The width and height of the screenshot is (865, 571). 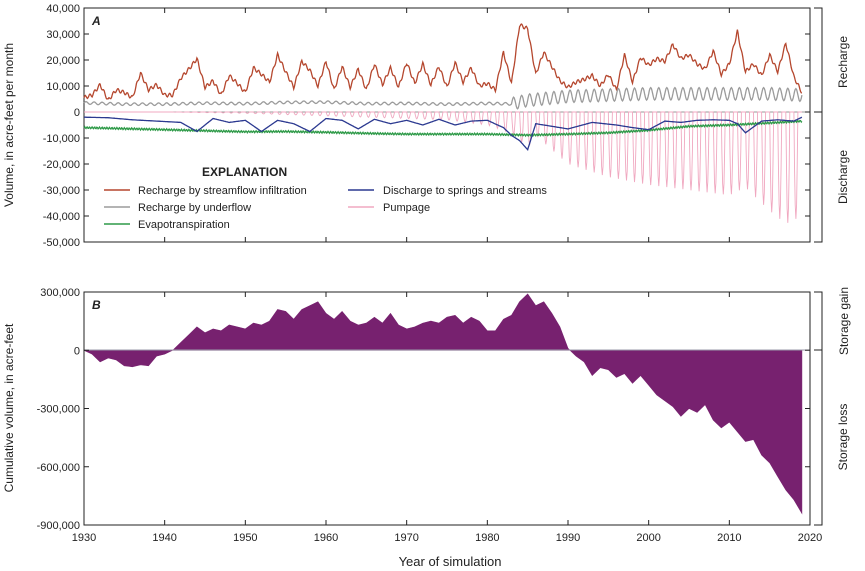 I want to click on panel-b-y-tick-label: -900,000, so click(x=58, y=526).